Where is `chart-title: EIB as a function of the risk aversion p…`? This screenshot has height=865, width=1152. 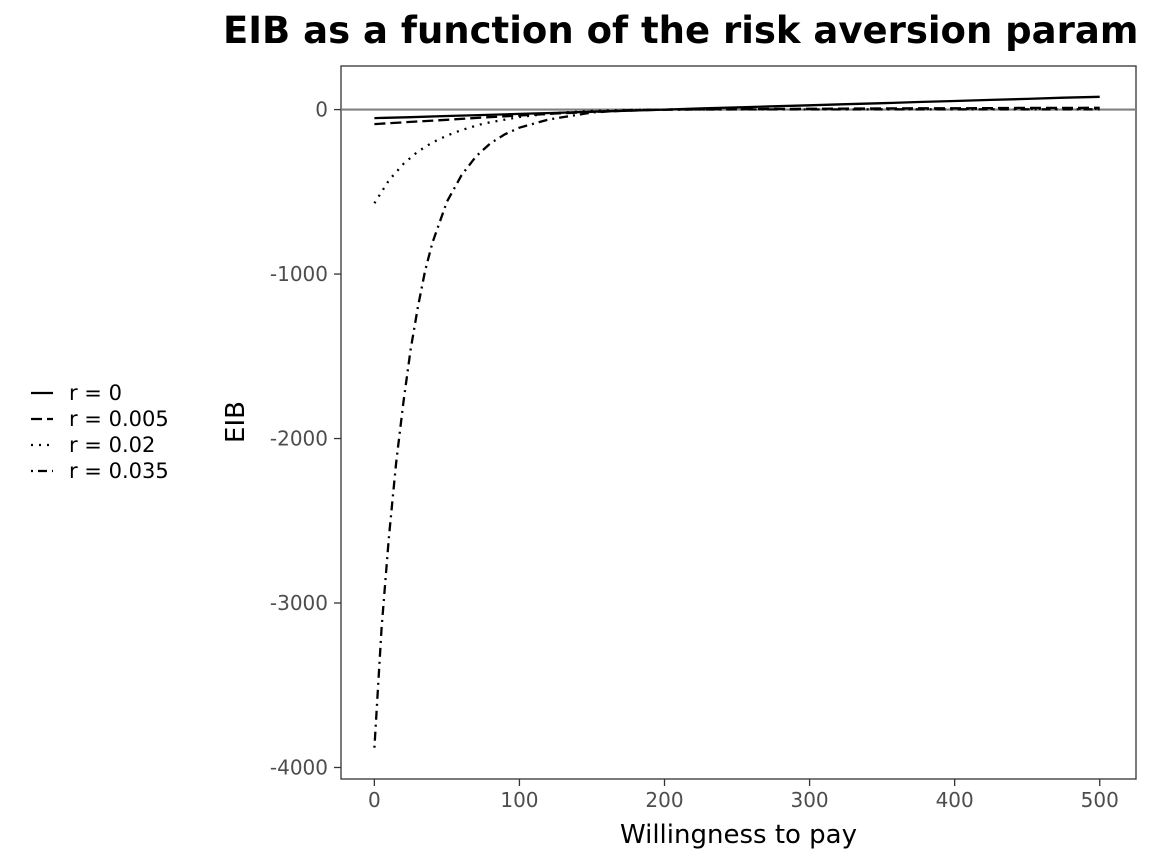
chart-title: EIB as a function of the risk aversion p… is located at coordinates (680, 30).